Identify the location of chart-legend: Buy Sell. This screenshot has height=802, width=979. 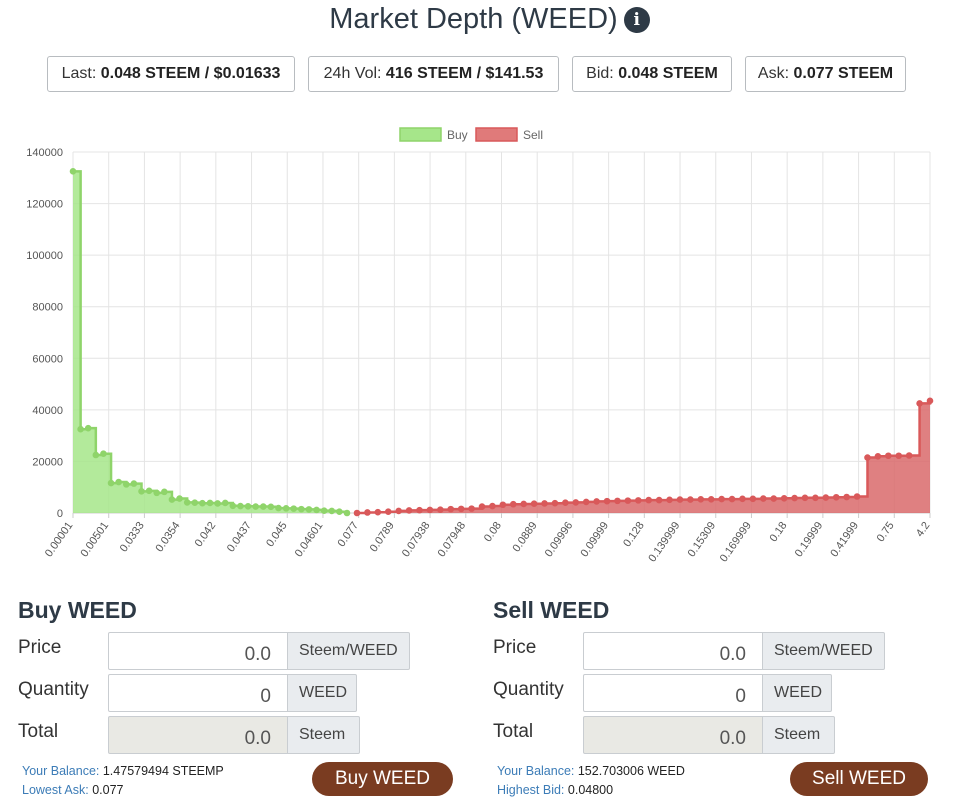
(471, 134).